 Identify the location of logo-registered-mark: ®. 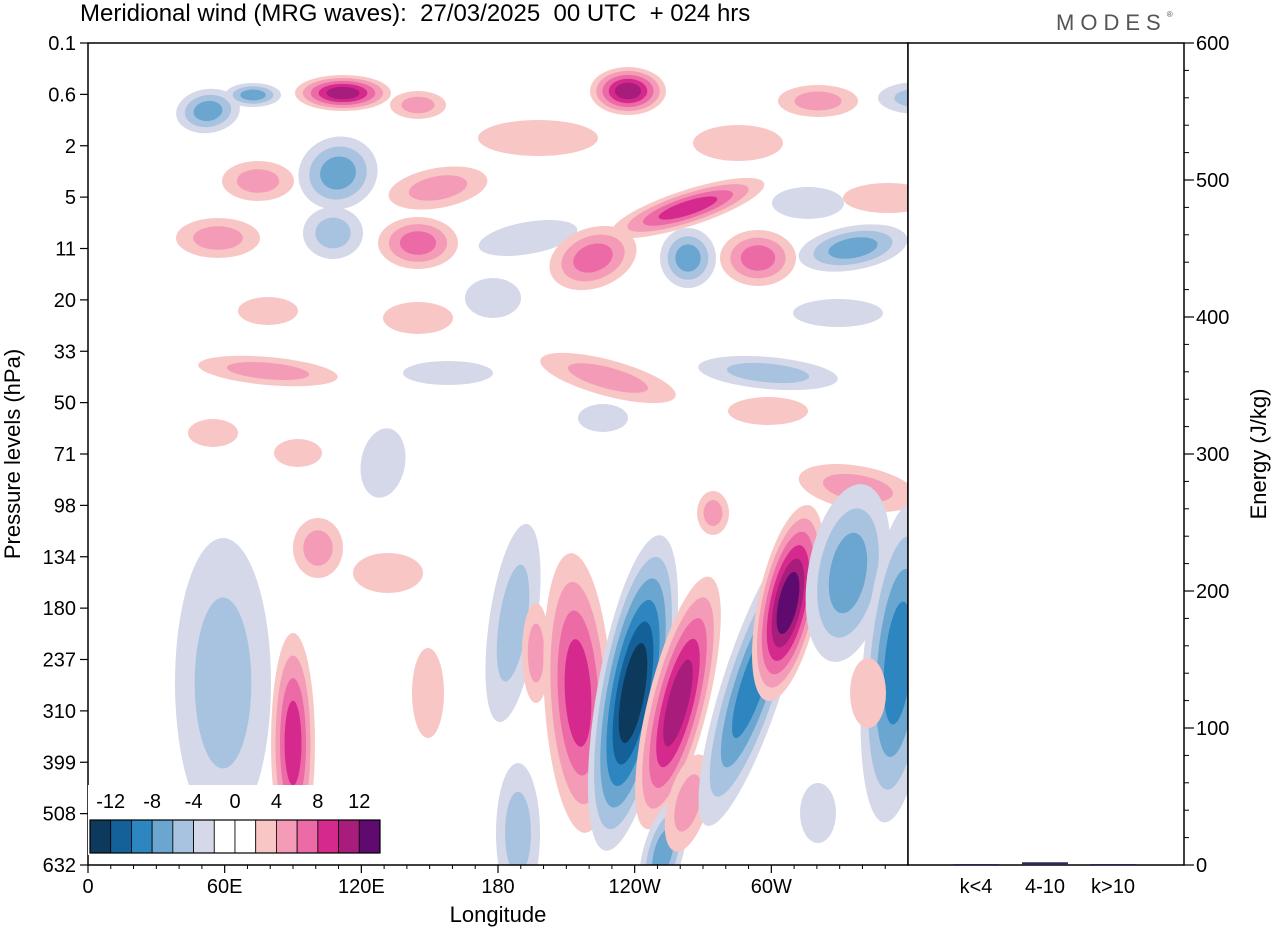
(1169, 14).